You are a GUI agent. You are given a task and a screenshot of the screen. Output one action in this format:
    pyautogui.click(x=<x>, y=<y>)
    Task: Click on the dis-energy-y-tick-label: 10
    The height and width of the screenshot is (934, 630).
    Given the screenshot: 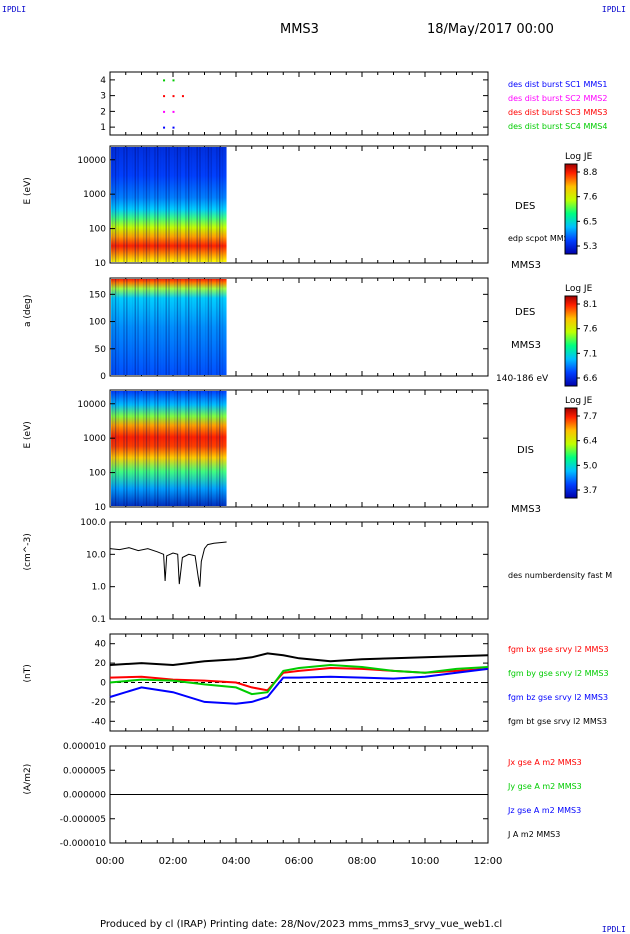 What is the action you would take?
    pyautogui.click(x=101, y=508)
    